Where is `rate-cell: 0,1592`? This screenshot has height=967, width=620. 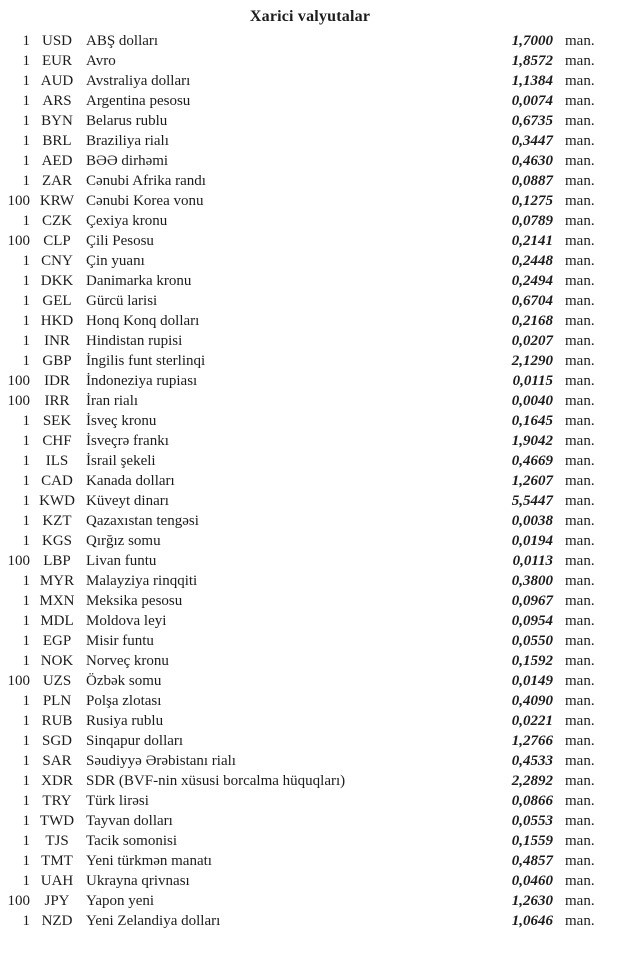
rate-cell: 0,1592 is located at coordinates (532, 661).